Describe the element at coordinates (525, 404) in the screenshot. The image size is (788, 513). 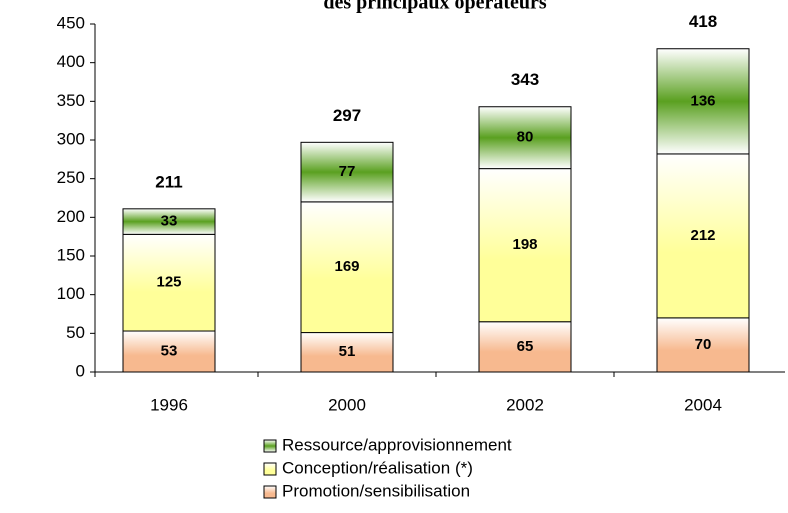
I see `x-tick-label: 2002` at that location.